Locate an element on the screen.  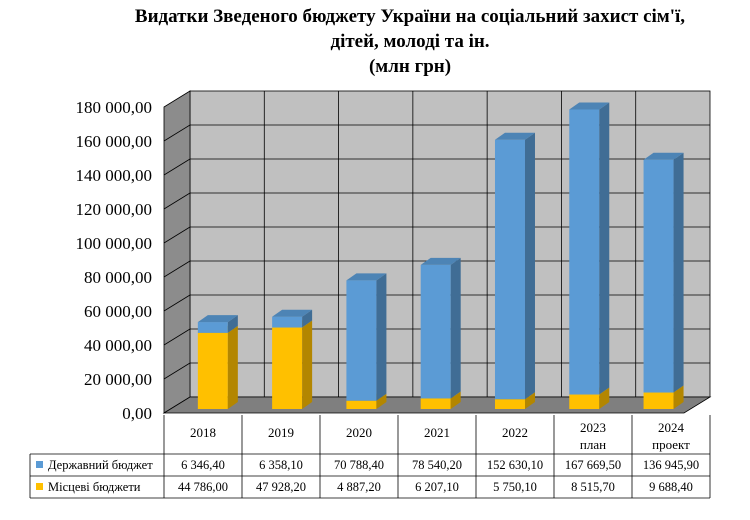
data-label: 136 945,90 is located at coordinates (671, 465).